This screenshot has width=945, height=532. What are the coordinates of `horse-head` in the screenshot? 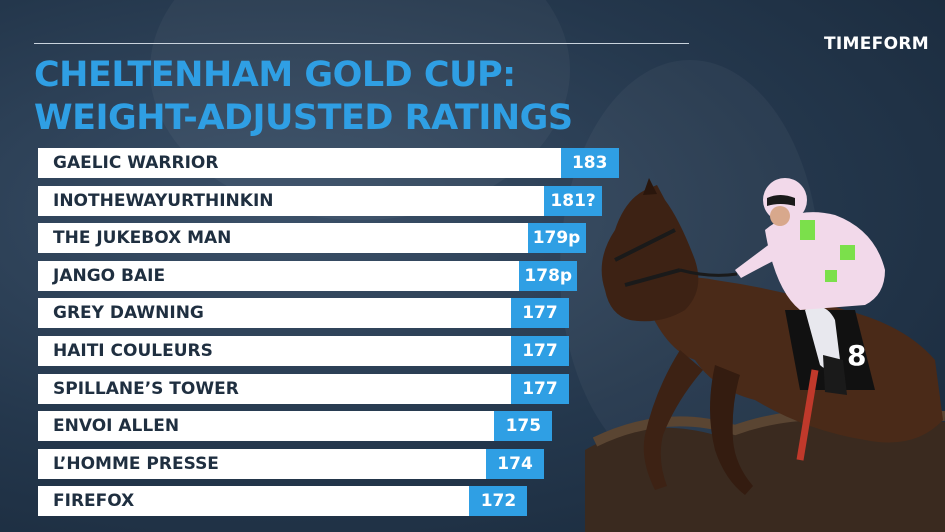 It's located at (650, 253).